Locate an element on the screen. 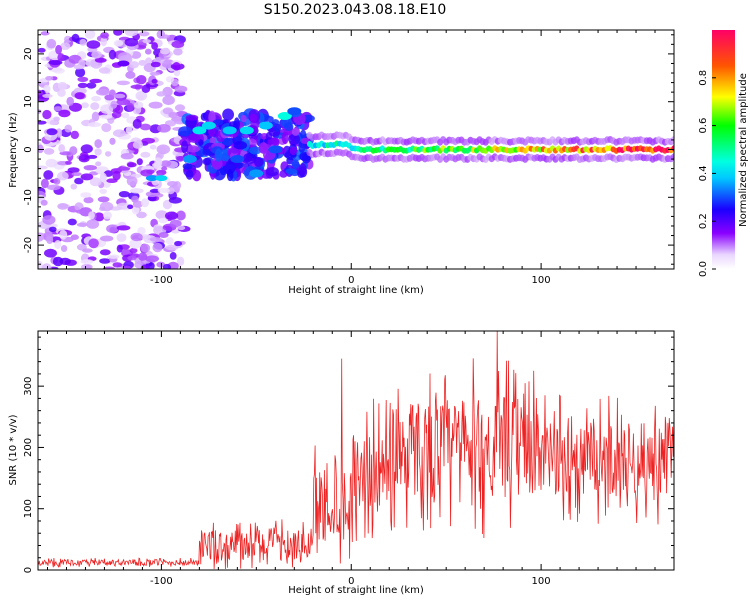 The image size is (750, 604). snr-xtick-label: 0 is located at coordinates (351, 581).